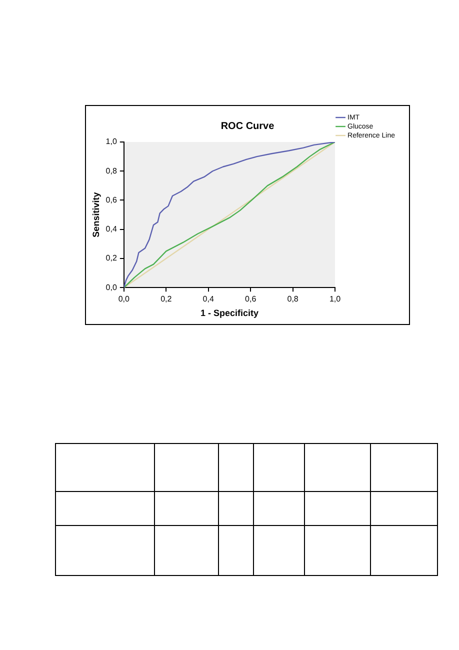  Describe the element at coordinates (112, 199) in the screenshot. I see `y-tick-label: 0,6` at that location.